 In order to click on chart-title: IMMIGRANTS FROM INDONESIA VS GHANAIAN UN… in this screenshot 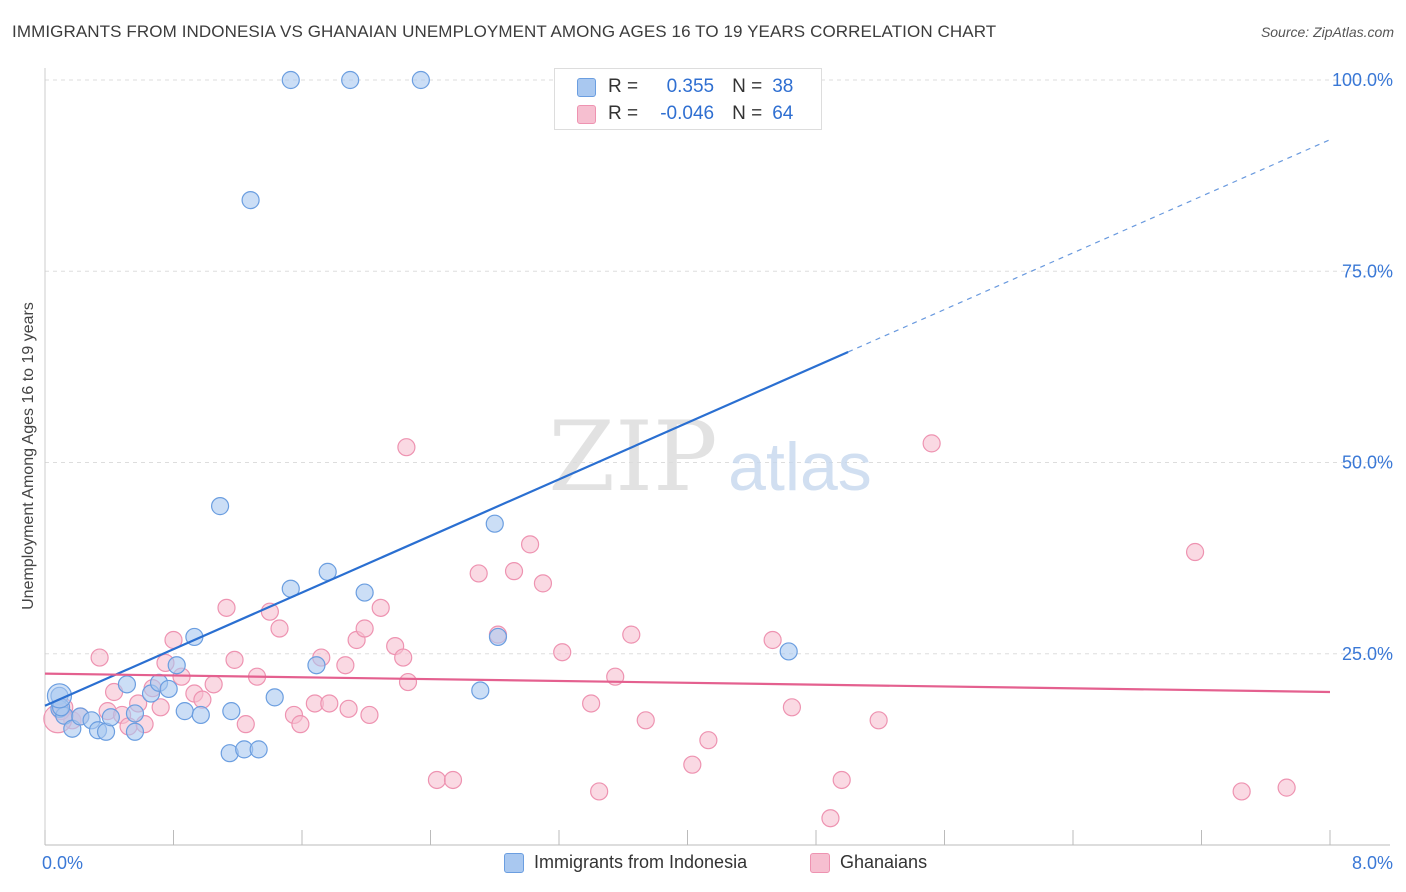, I will do `click(504, 31)`.